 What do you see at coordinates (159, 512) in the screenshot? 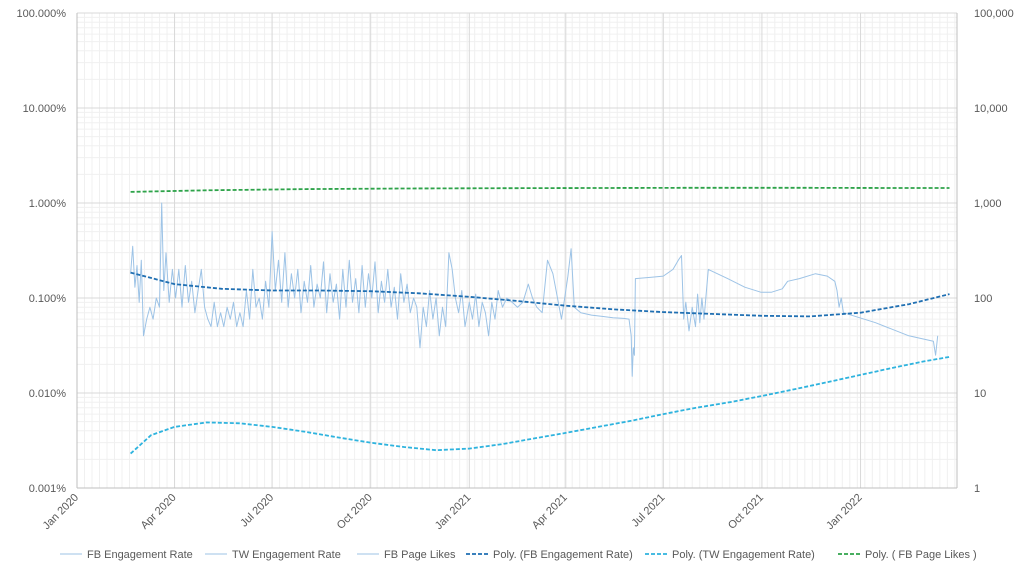
I see `x-tick-label: Apr 2020` at bounding box center [159, 512].